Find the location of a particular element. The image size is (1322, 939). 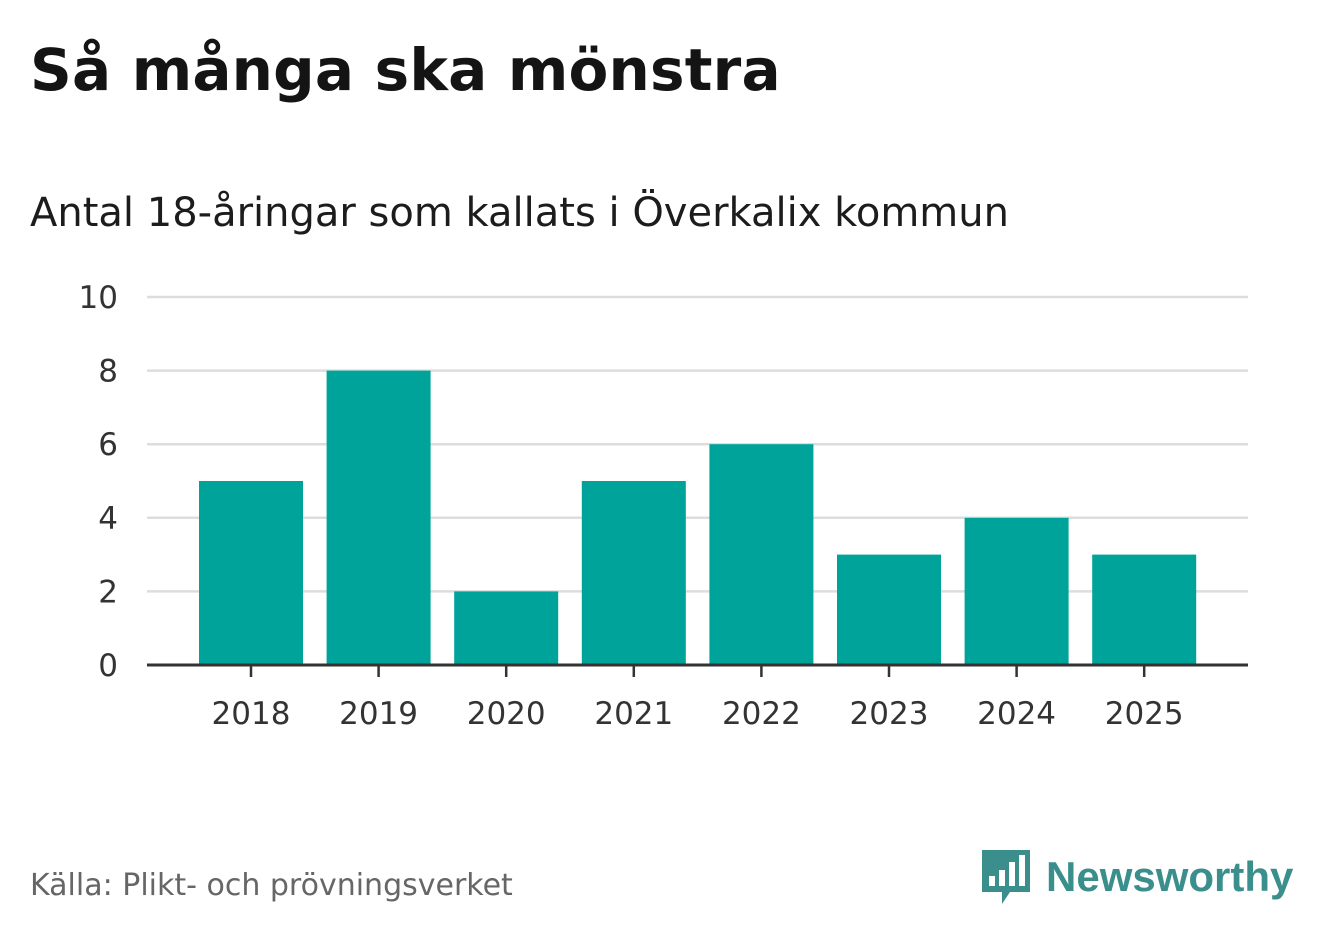

y-tick-label: 8 is located at coordinates (108, 372).